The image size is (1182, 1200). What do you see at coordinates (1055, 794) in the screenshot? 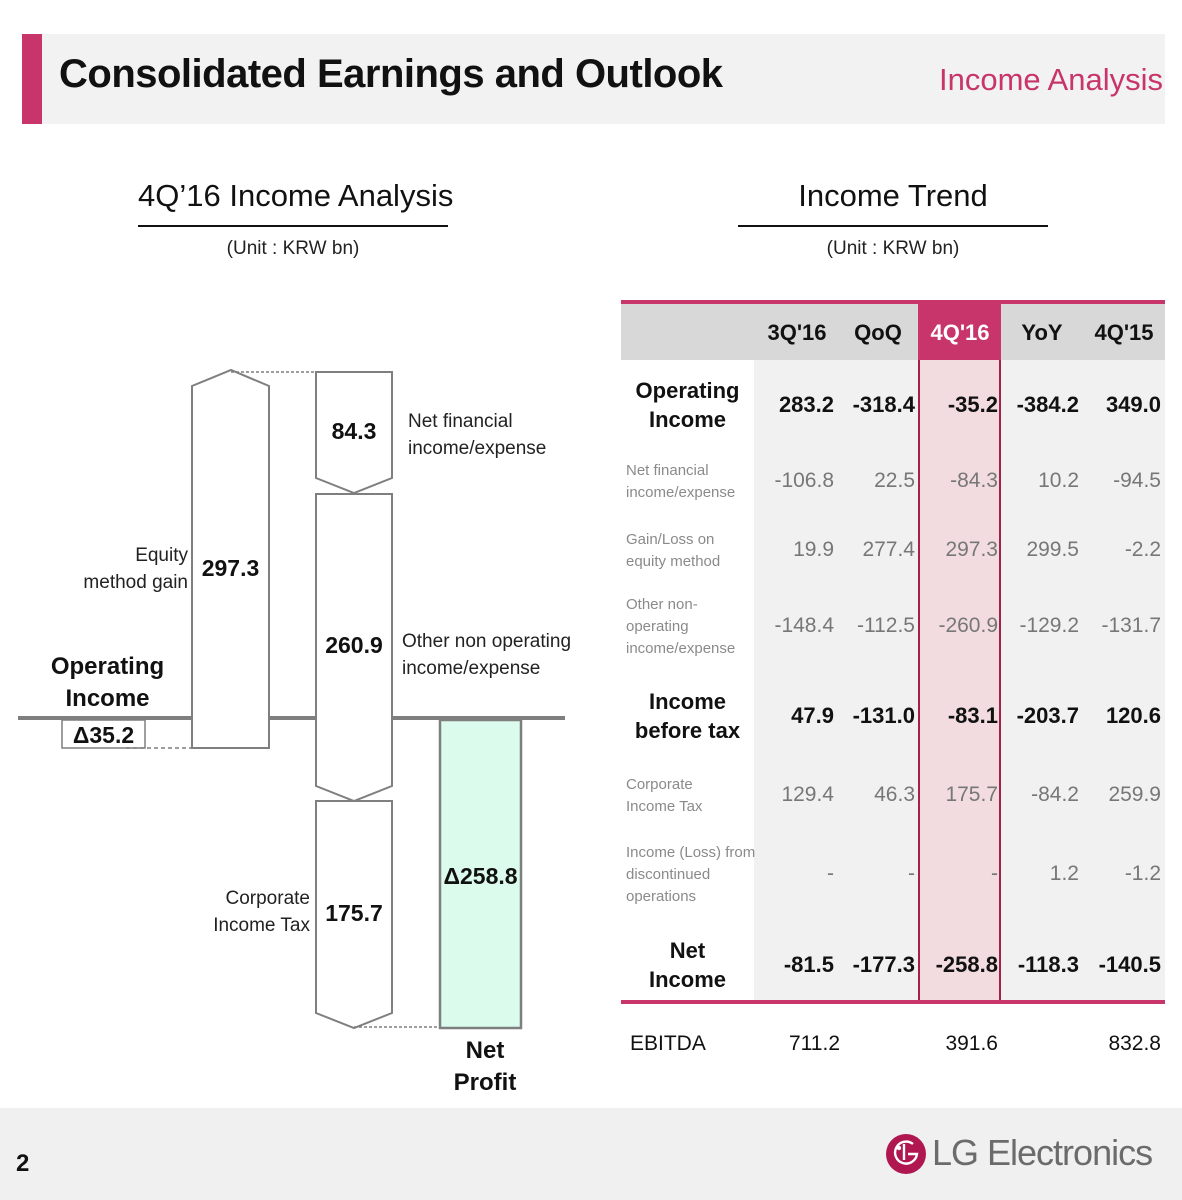
I see `table-cell: -84.2` at bounding box center [1055, 794].